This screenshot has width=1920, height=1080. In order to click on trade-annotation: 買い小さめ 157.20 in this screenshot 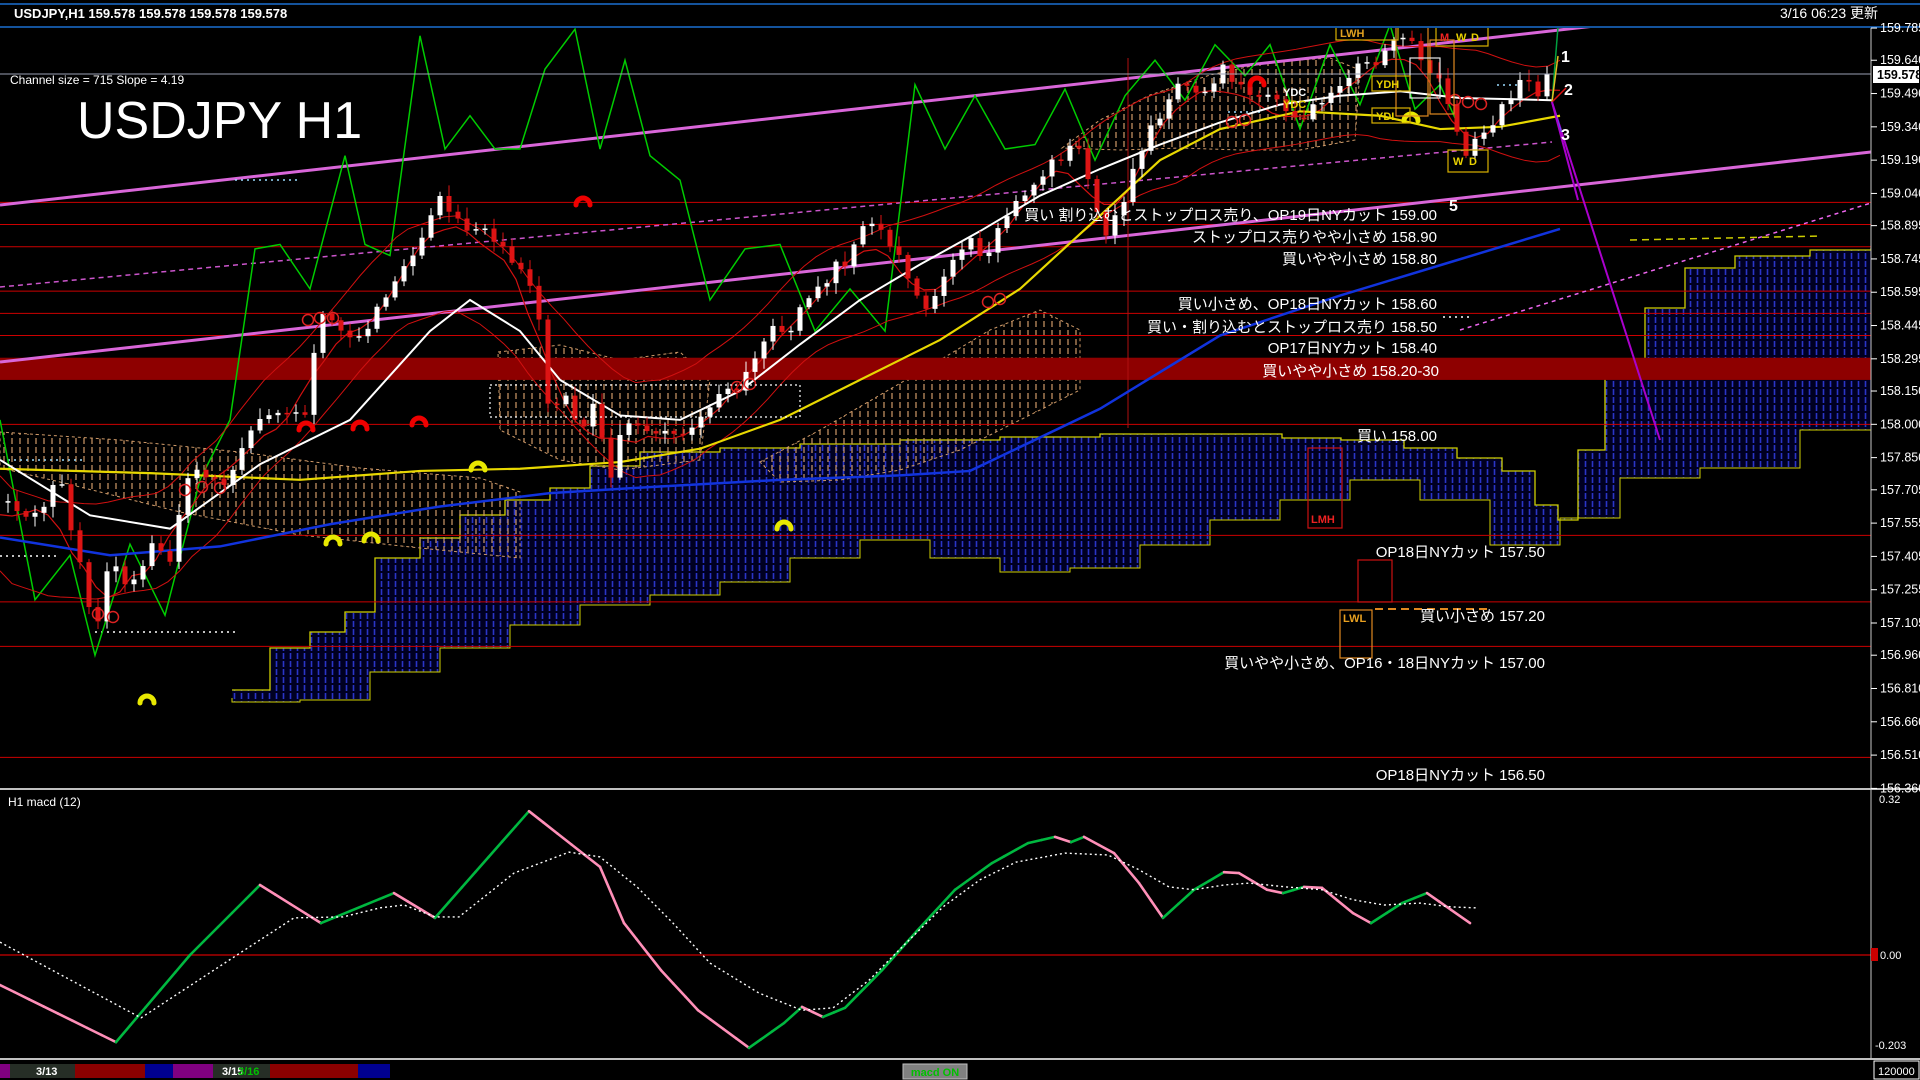, I will do `click(1482, 616)`.